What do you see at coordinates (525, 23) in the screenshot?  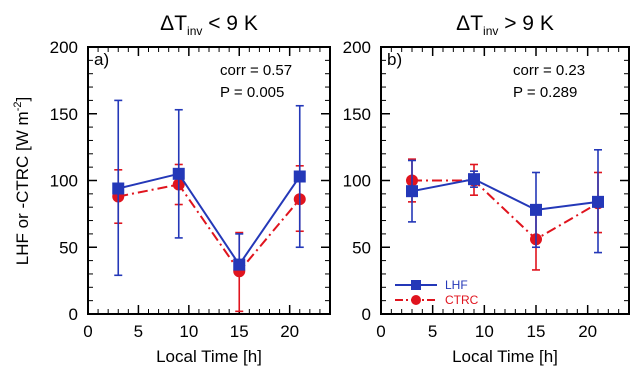 I see `title-rest: > 9 K` at bounding box center [525, 23].